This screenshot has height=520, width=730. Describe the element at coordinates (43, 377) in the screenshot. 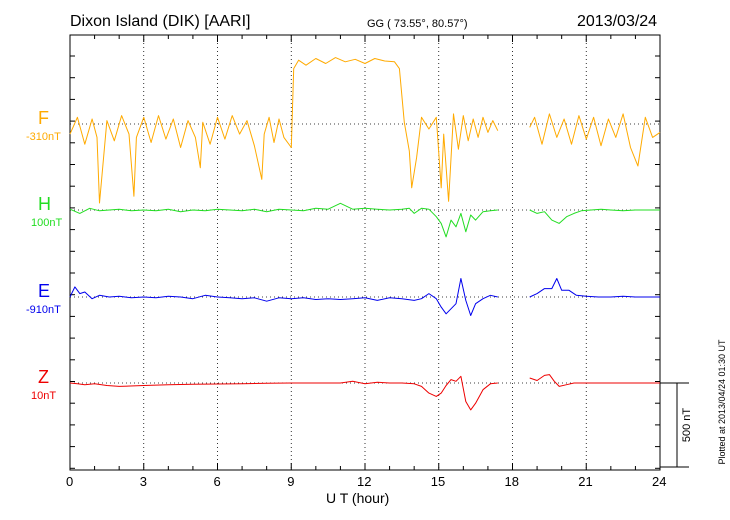

I see `series-name-z: Z` at that location.